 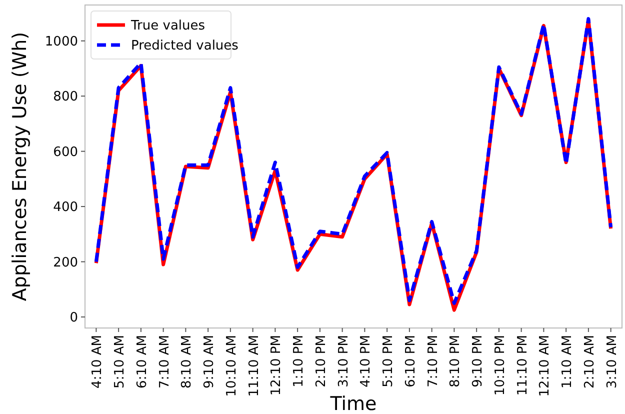 I want to click on legend-label: Predicted values, so click(x=185, y=46).